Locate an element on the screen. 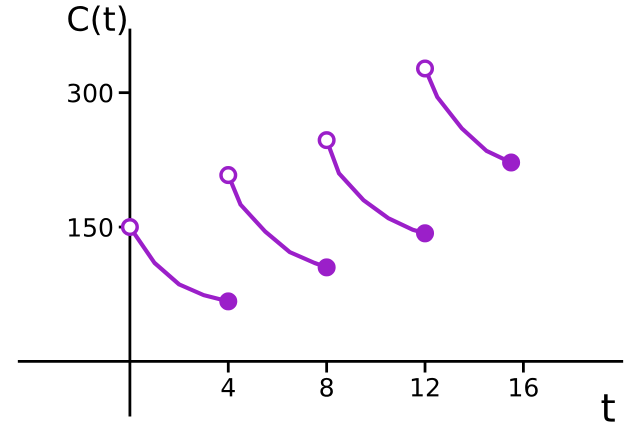 The image size is (641, 428). y-tick-label: 300 is located at coordinates (90, 93).